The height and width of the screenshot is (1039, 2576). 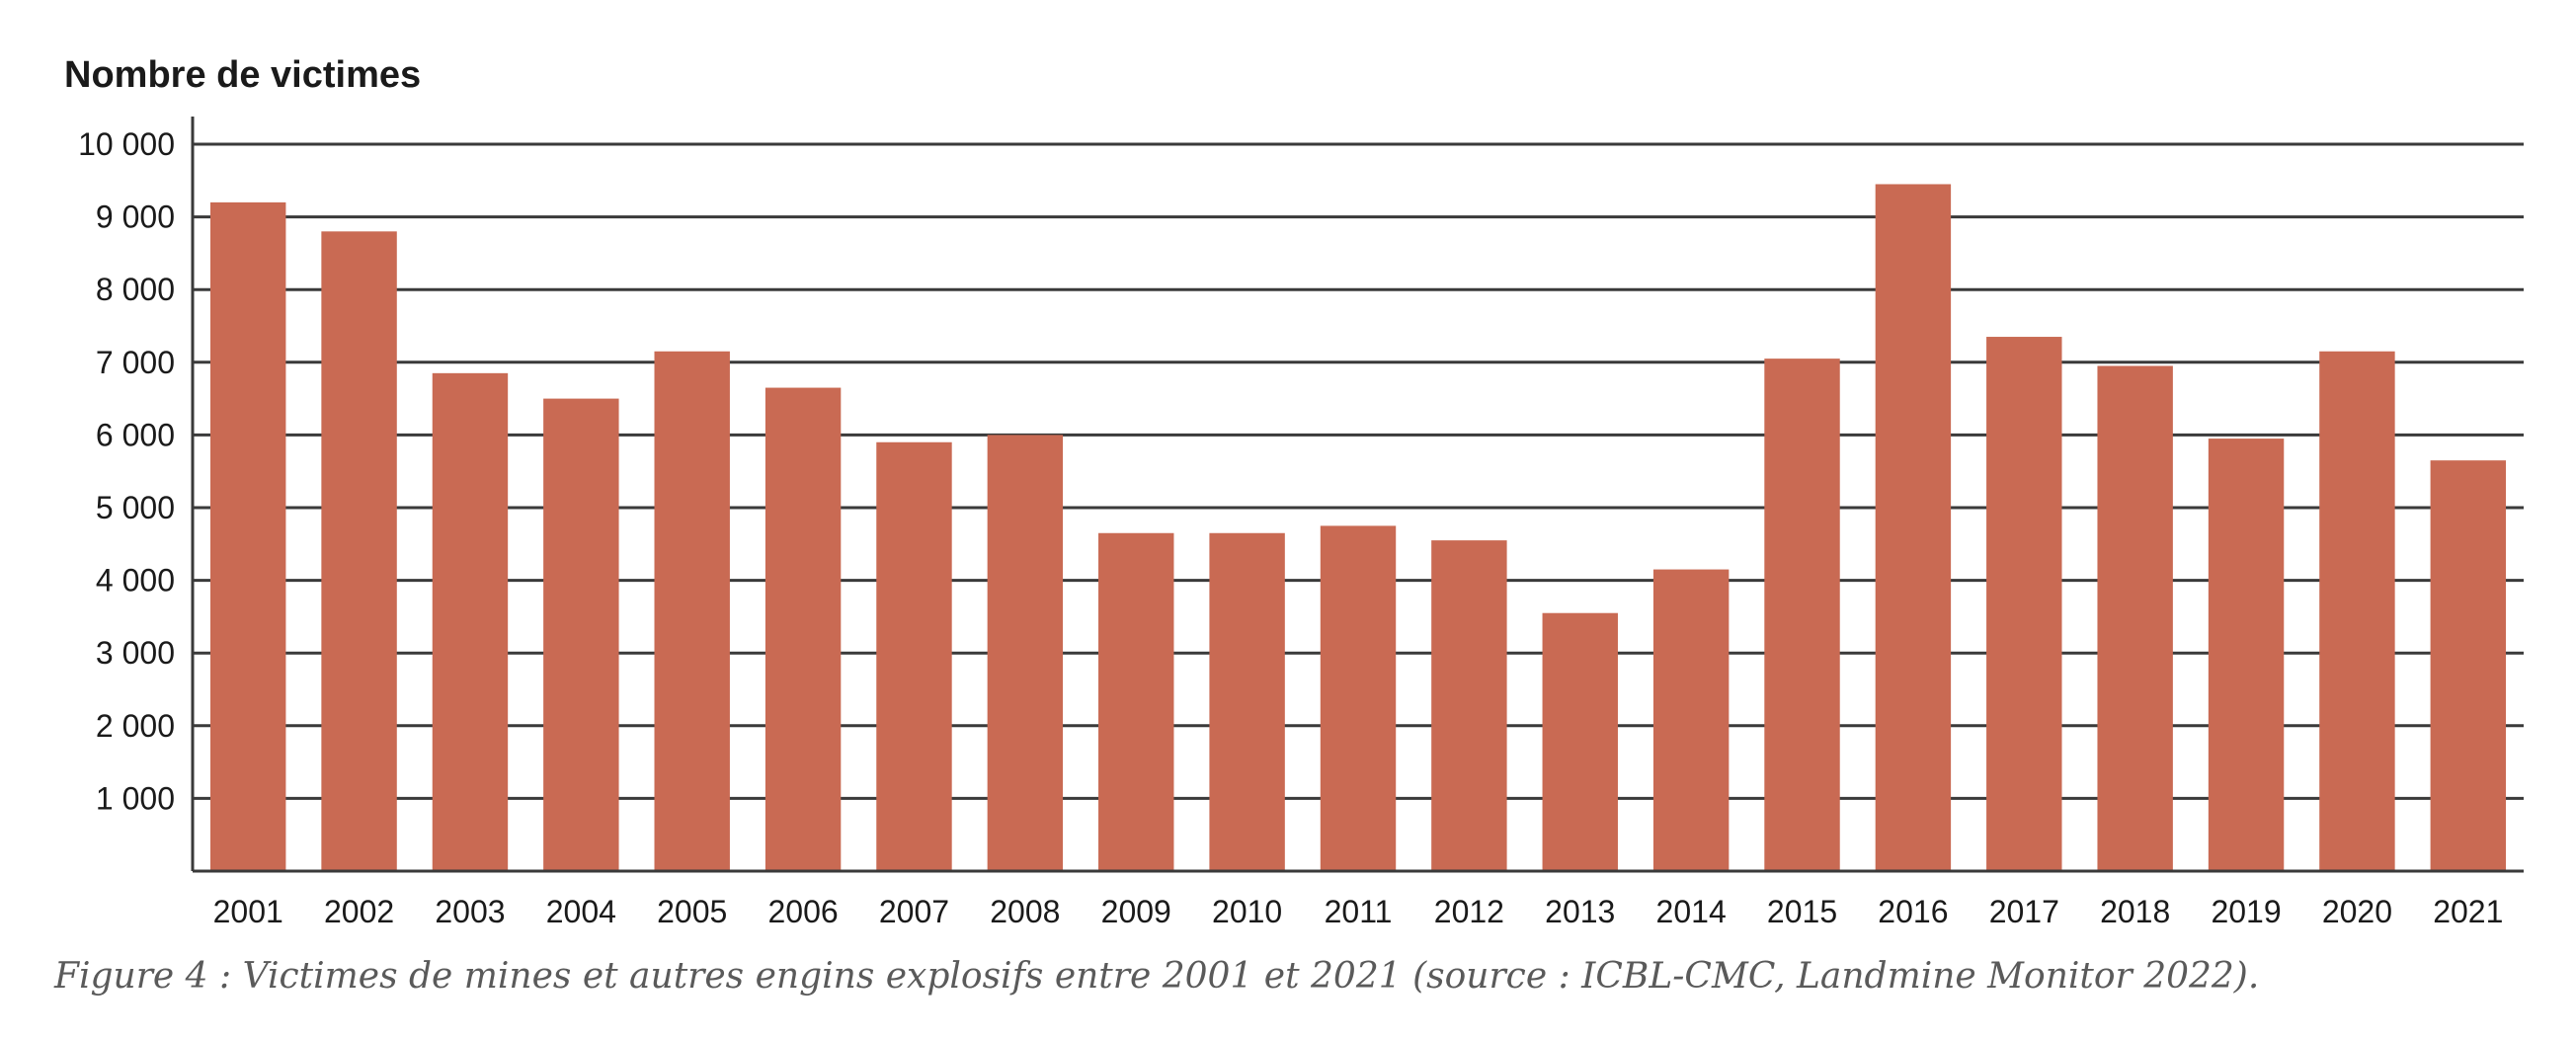 What do you see at coordinates (135, 218) in the screenshot?
I see `y-tick-label: 9 000` at bounding box center [135, 218].